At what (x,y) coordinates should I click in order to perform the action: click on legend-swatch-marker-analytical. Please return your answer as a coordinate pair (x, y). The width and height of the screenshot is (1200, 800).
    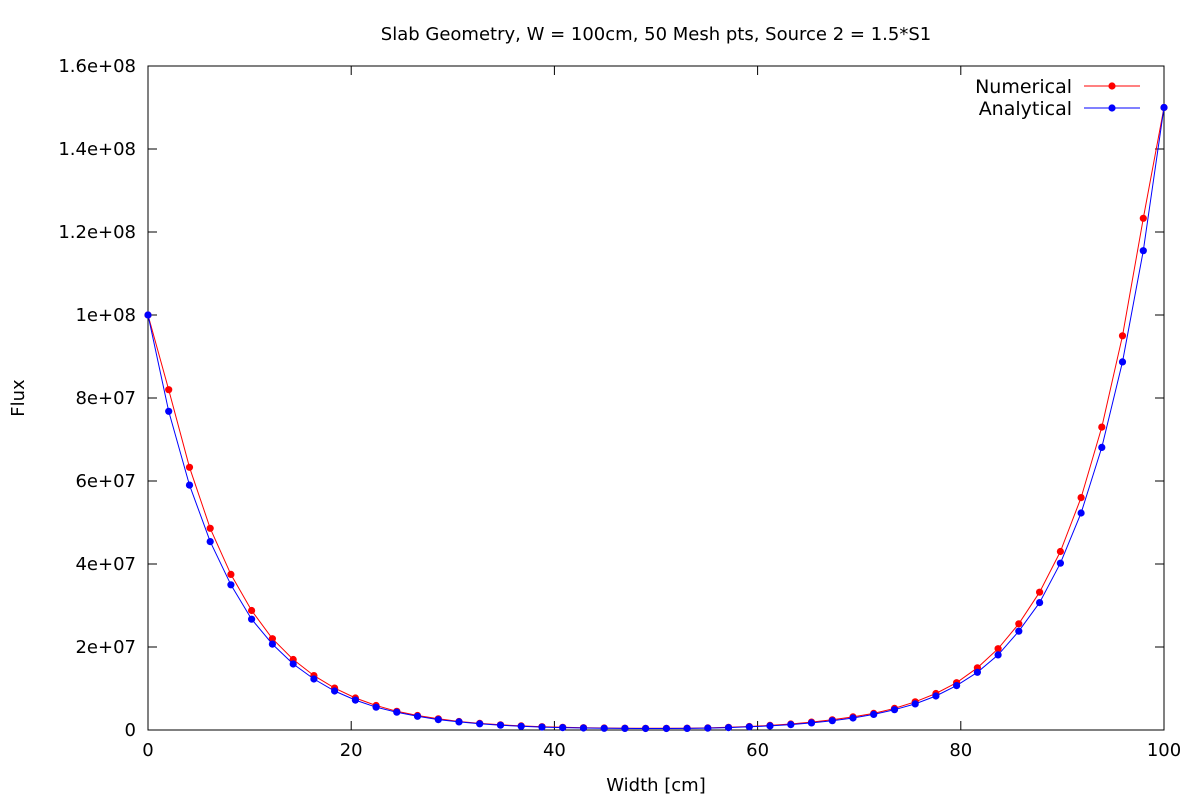
    Looking at the image, I should click on (1112, 108).